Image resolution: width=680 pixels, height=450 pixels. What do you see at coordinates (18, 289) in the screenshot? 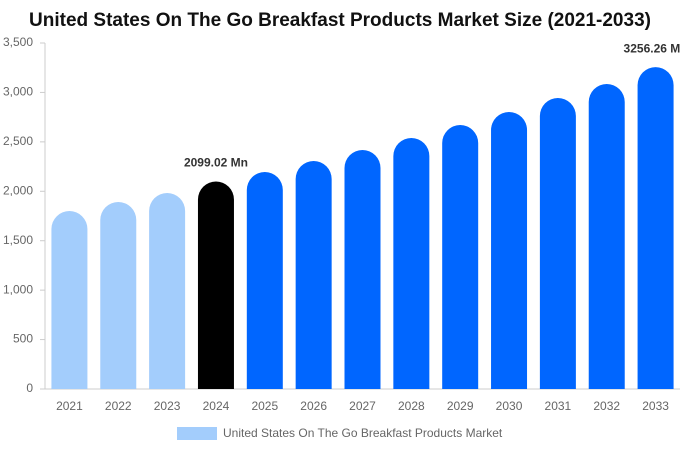
I see `y-tick-label: 1,000` at bounding box center [18, 289].